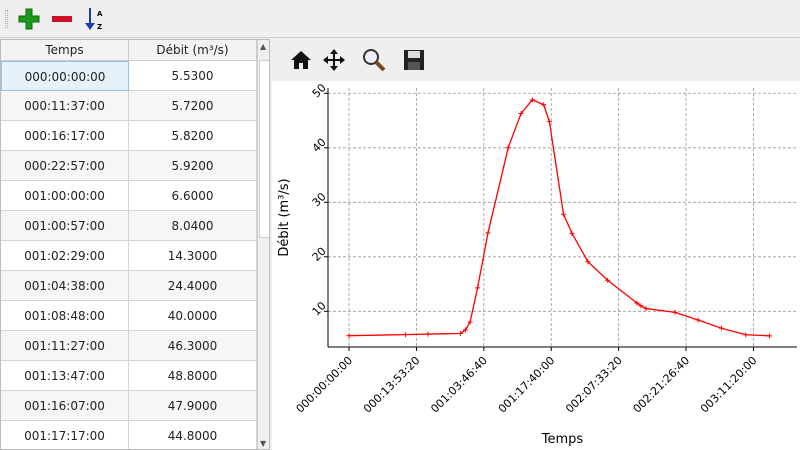  Describe the element at coordinates (65, 406) in the screenshot. I see `cell-temps: 001:16:07:00` at that location.